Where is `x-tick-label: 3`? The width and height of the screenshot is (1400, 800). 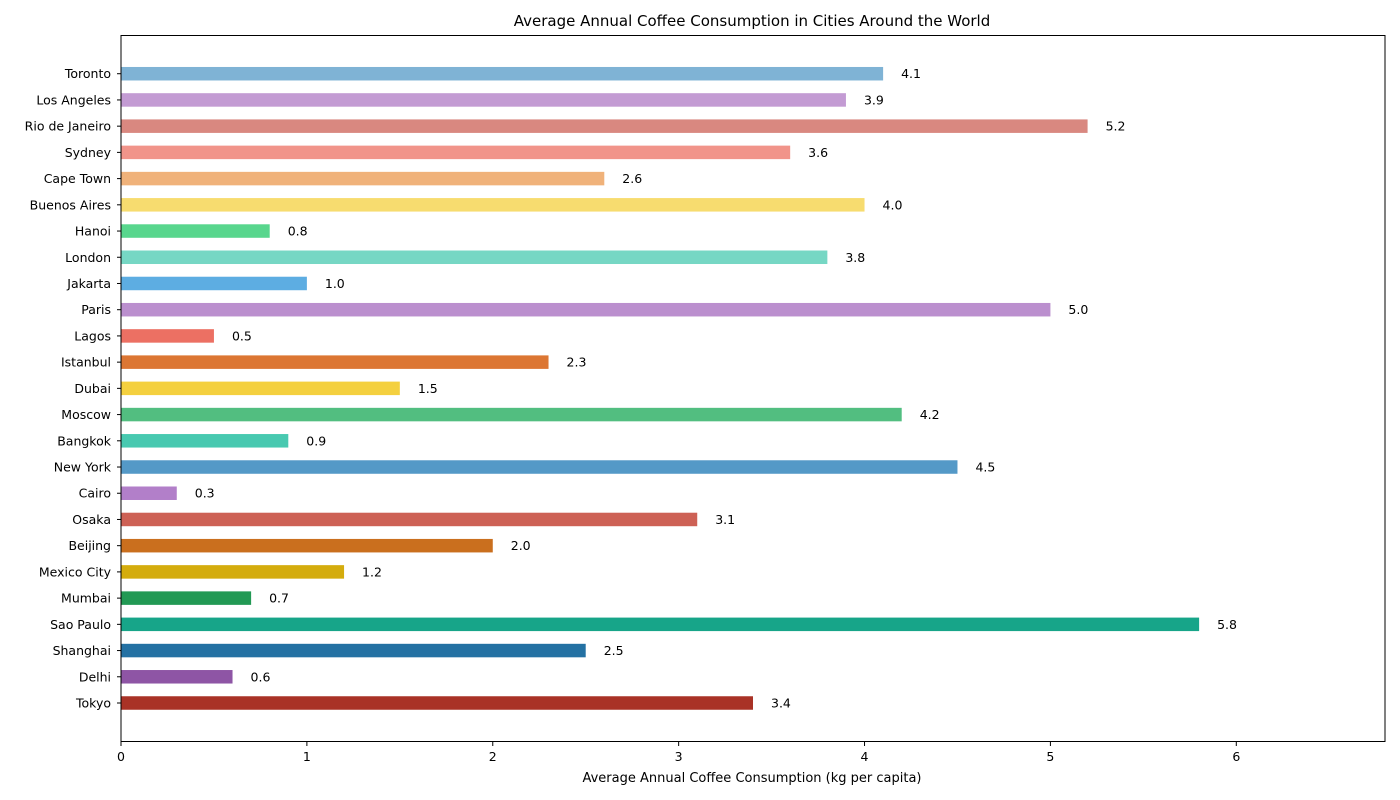
x-tick-label: 3 is located at coordinates (679, 756).